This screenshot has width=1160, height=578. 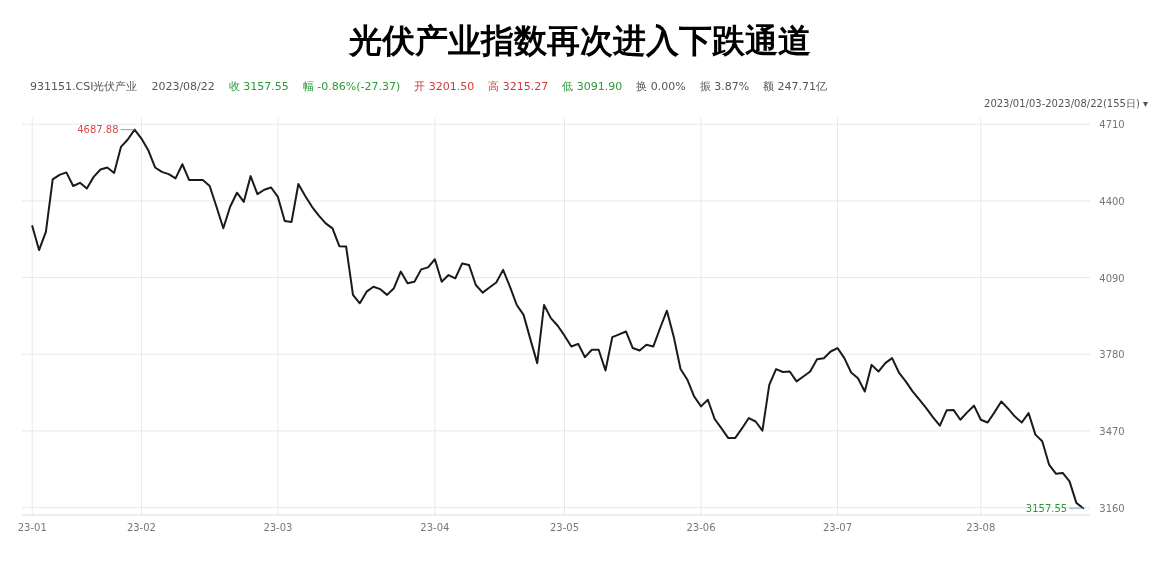 I want to click on x-tick-label: 23-02, so click(x=141, y=527).